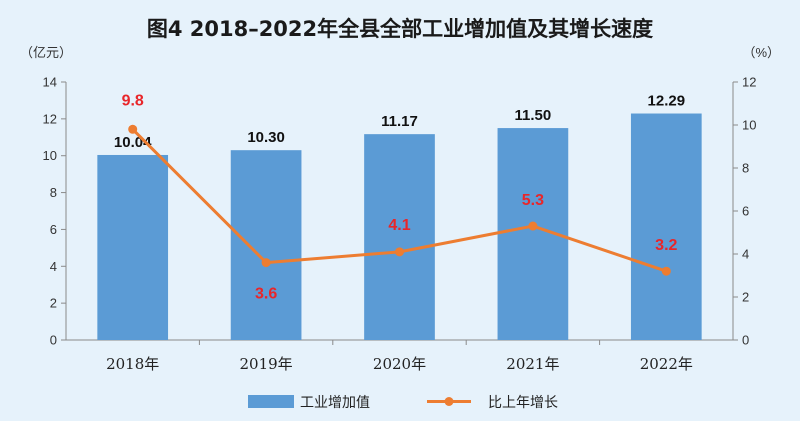  What do you see at coordinates (667, 101) in the screenshot?
I see `bar-data-label: 12.29` at bounding box center [667, 101].